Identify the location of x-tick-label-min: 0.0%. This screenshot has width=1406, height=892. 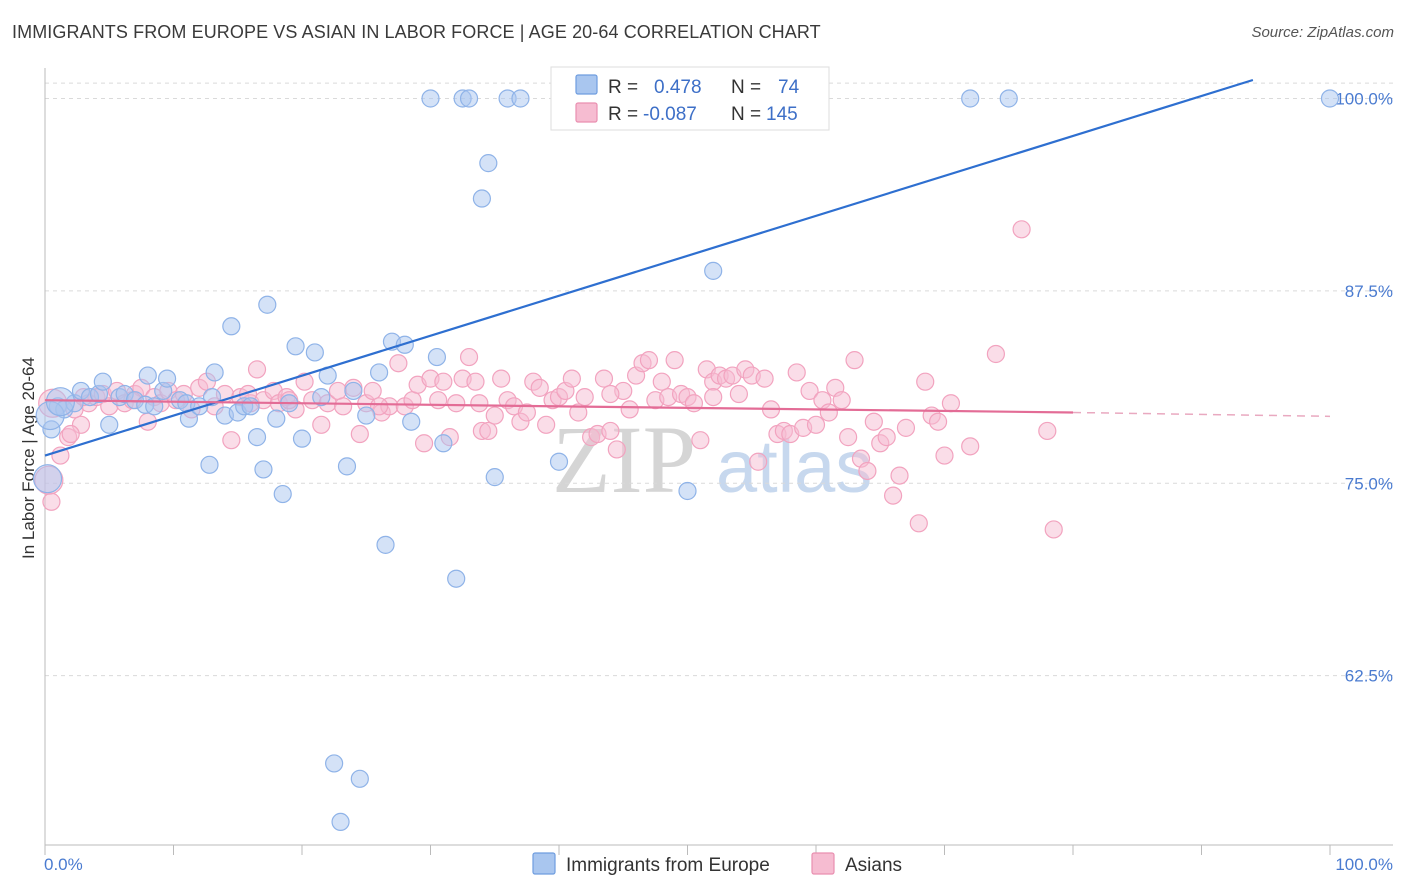
(63, 864).